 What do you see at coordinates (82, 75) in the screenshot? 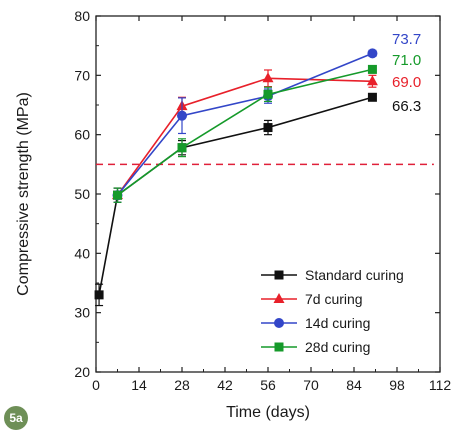
I see `y-tick-label: 70` at bounding box center [82, 75].